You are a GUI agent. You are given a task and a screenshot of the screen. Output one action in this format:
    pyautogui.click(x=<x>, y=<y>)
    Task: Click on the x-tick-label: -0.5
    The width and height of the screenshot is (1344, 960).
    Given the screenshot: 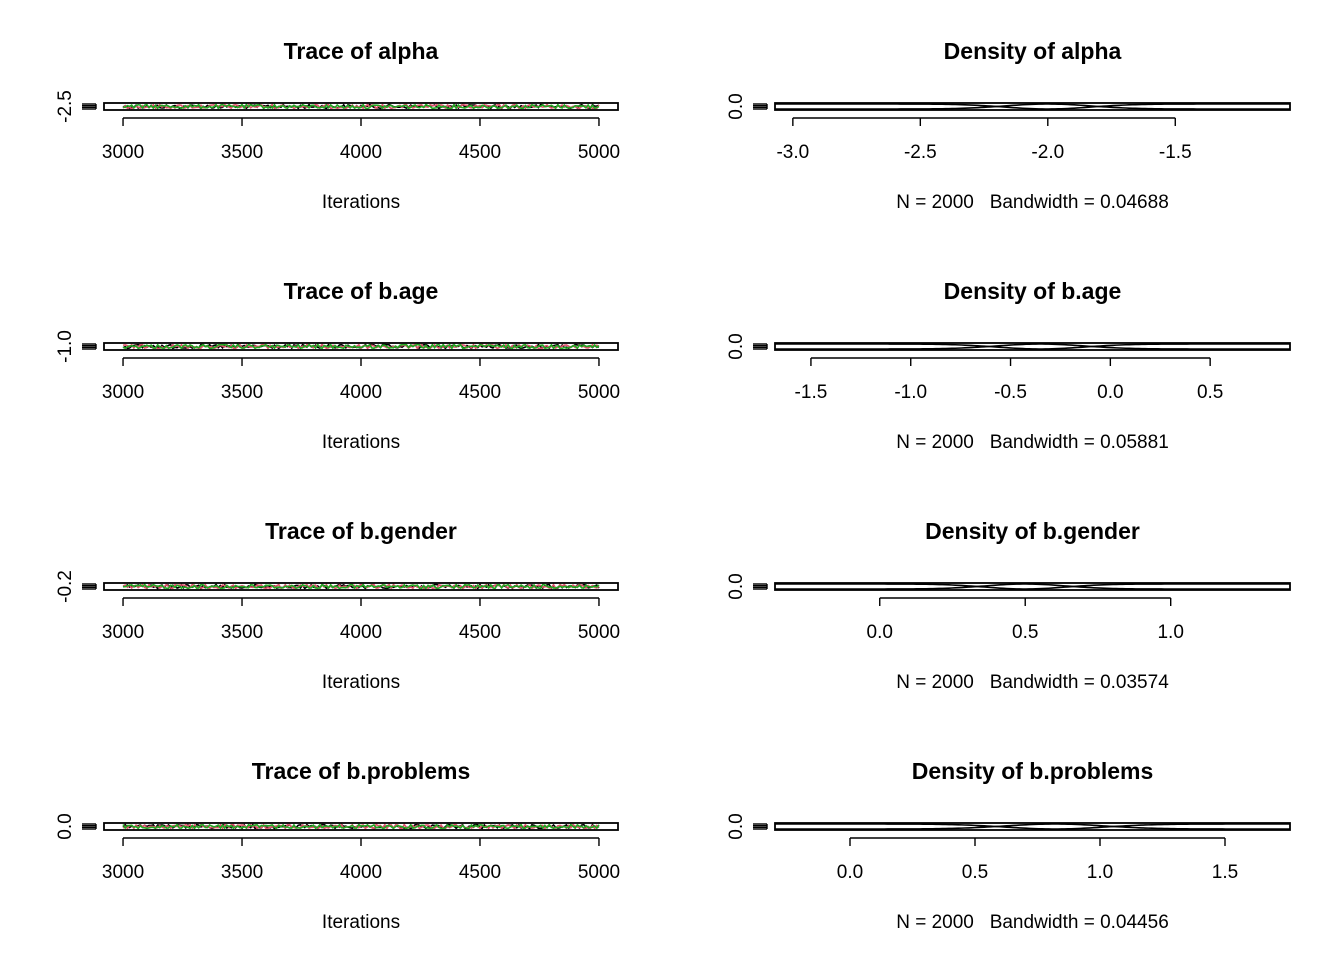 What is the action you would take?
    pyautogui.click(x=1010, y=392)
    